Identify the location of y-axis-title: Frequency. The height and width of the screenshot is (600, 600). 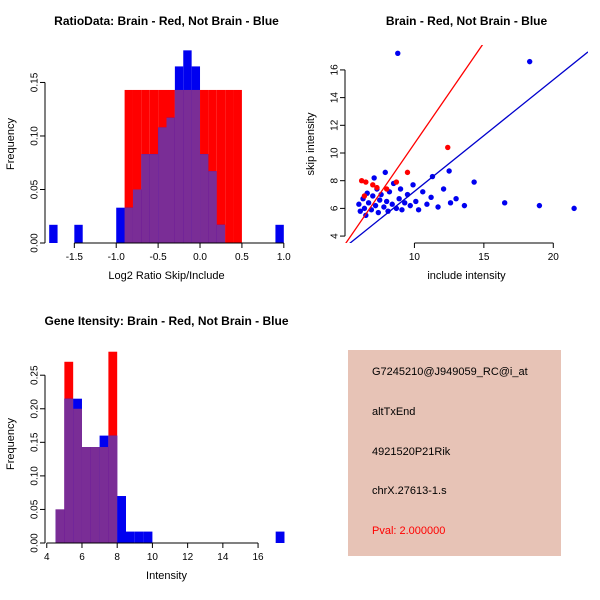
(11, 444).